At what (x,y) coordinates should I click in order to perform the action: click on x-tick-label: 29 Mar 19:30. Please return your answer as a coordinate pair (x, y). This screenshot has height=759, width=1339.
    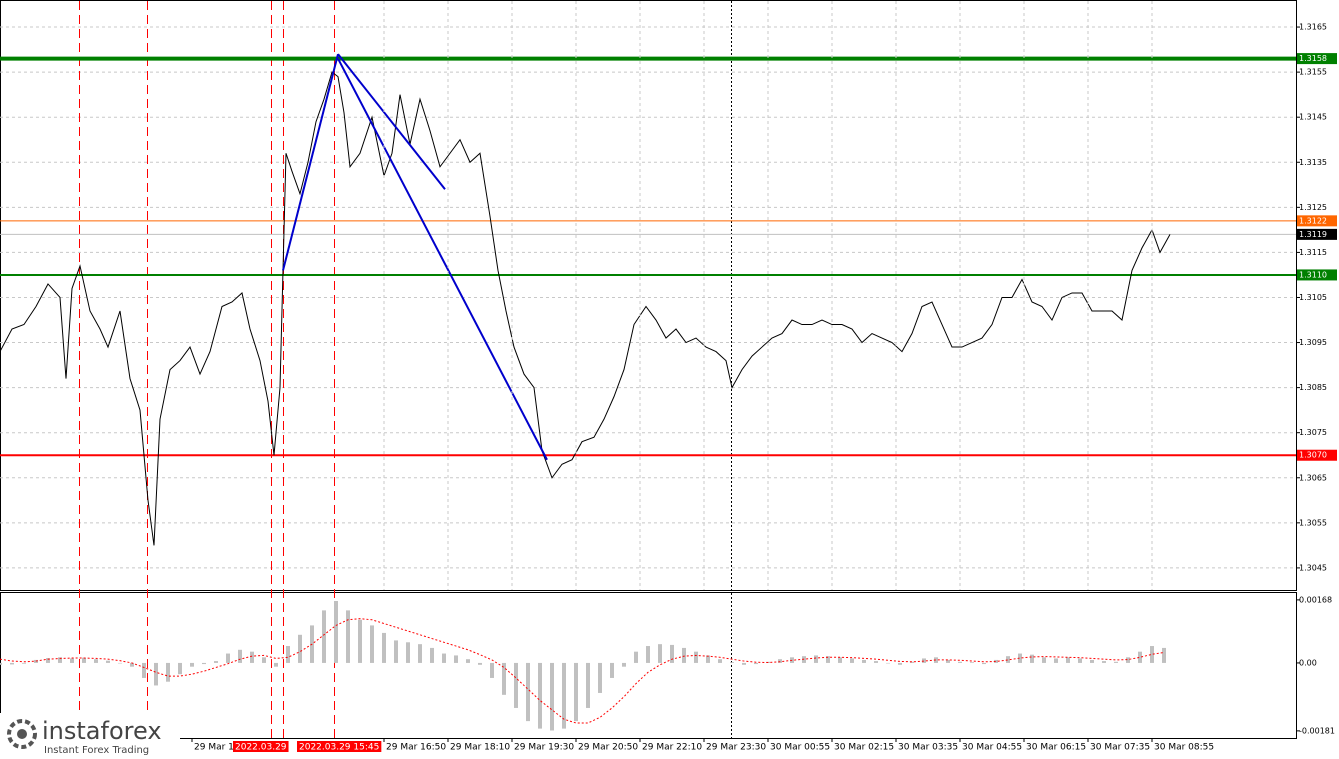
    Looking at the image, I should click on (544, 748).